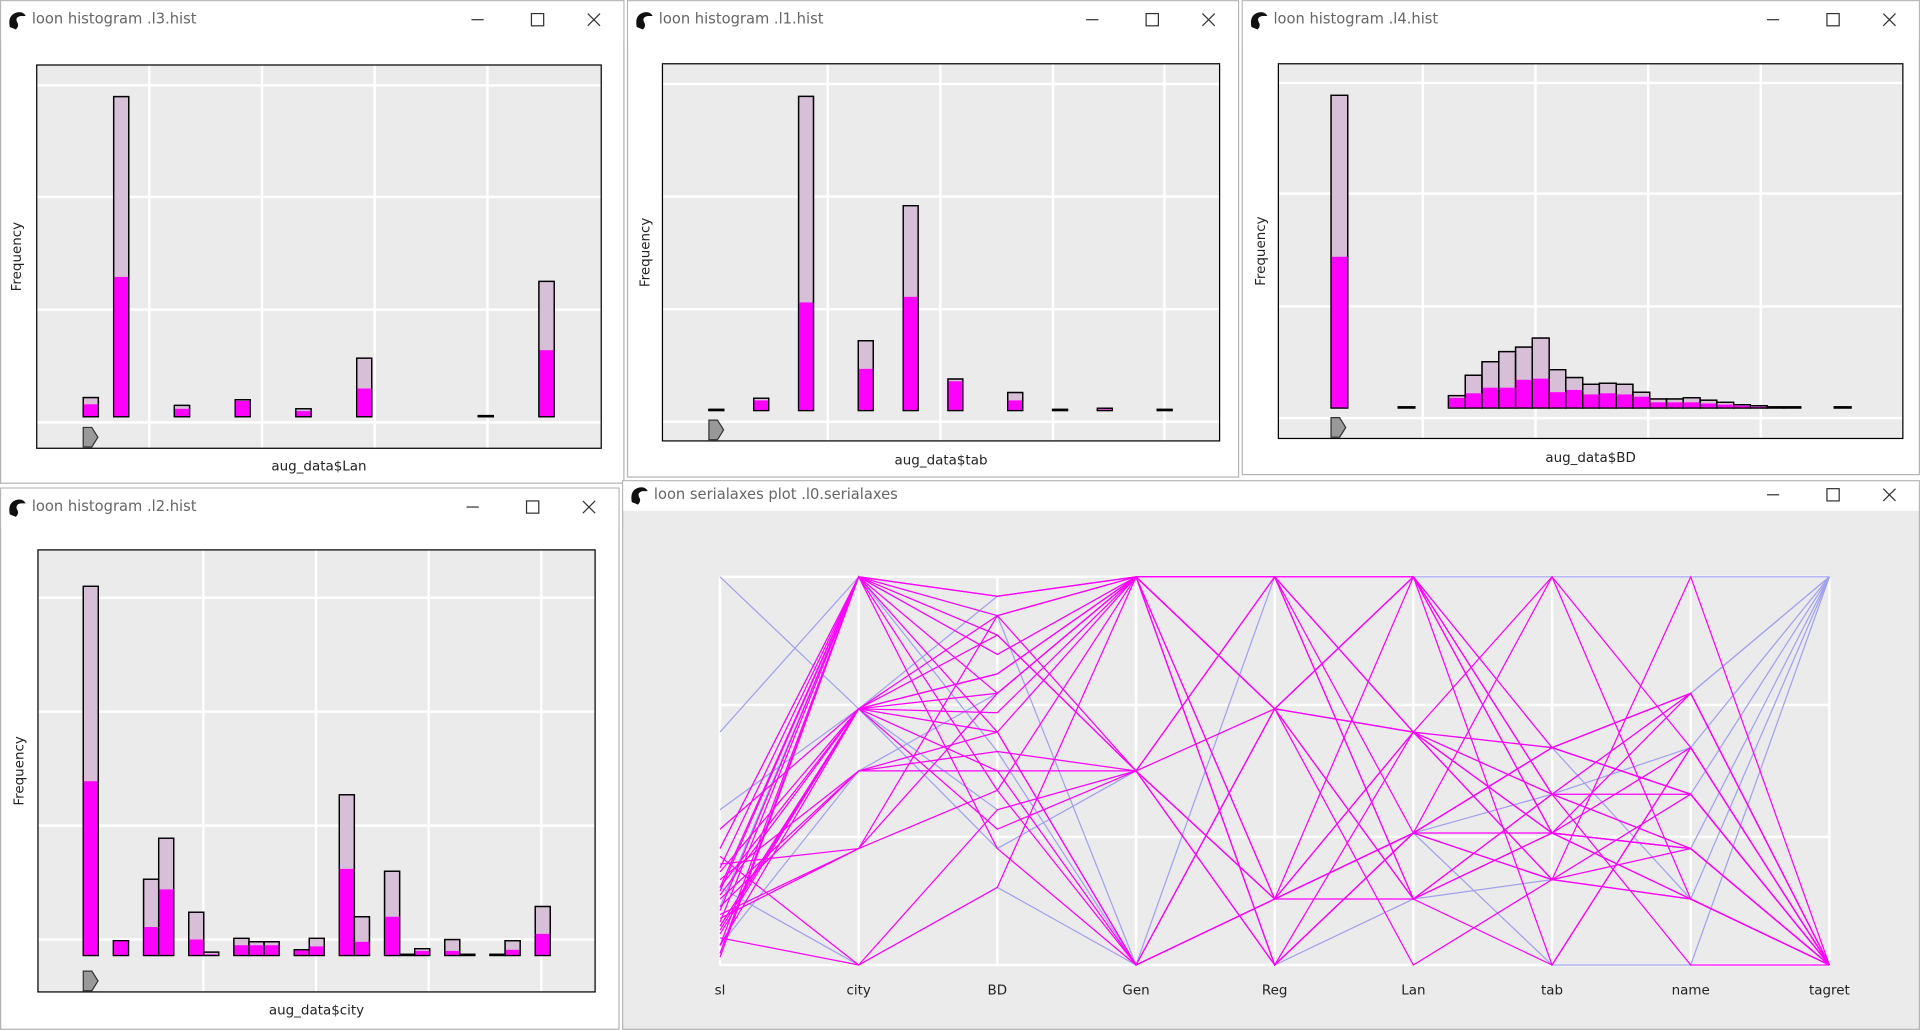 The height and width of the screenshot is (1030, 1920). Describe the element at coordinates (1829, 991) in the screenshot. I see `axis-label: tagret` at that location.